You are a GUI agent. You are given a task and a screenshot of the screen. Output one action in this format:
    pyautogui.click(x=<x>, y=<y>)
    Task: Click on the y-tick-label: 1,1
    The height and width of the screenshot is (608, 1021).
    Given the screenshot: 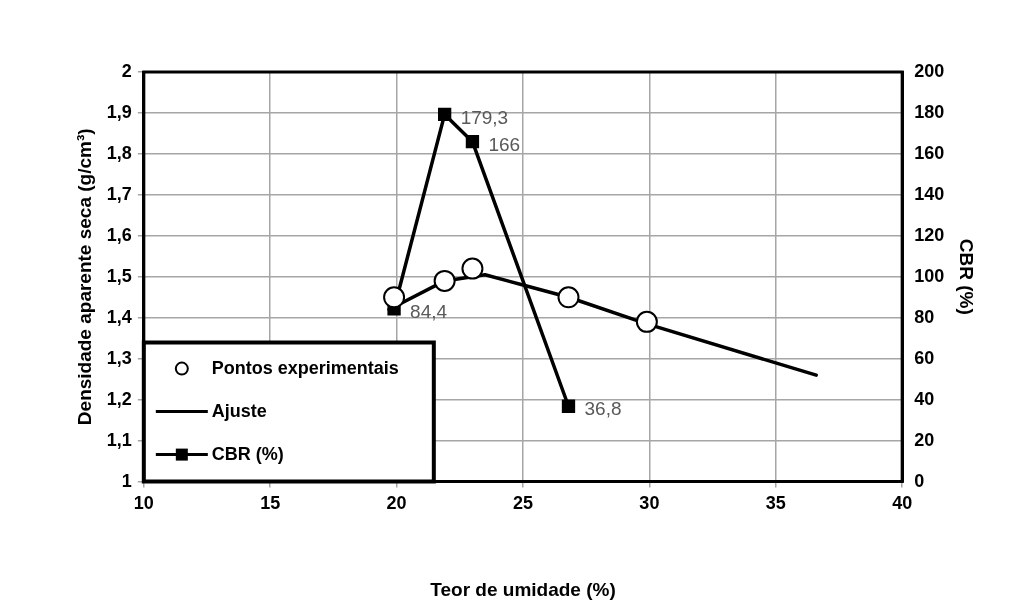 What is the action you would take?
    pyautogui.click(x=119, y=439)
    